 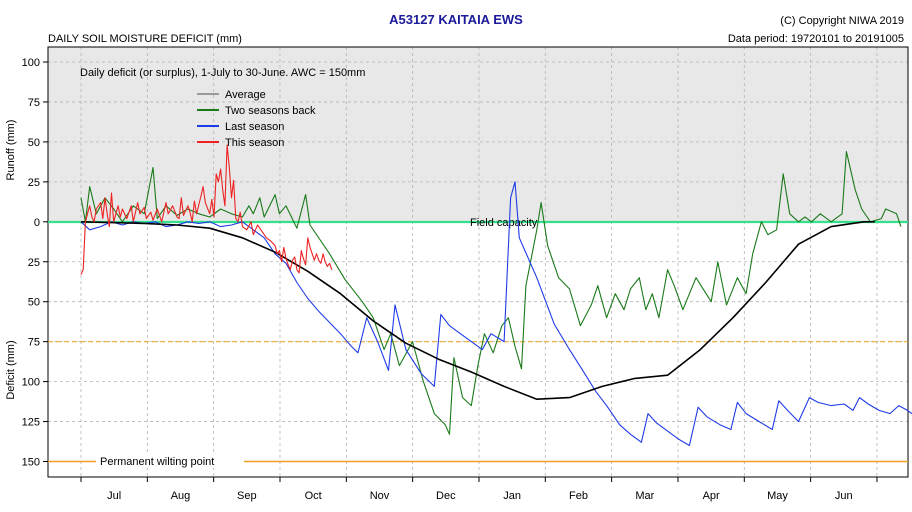 What do you see at coordinates (37, 223) in the screenshot?
I see `y-tick-label: 0` at bounding box center [37, 223].